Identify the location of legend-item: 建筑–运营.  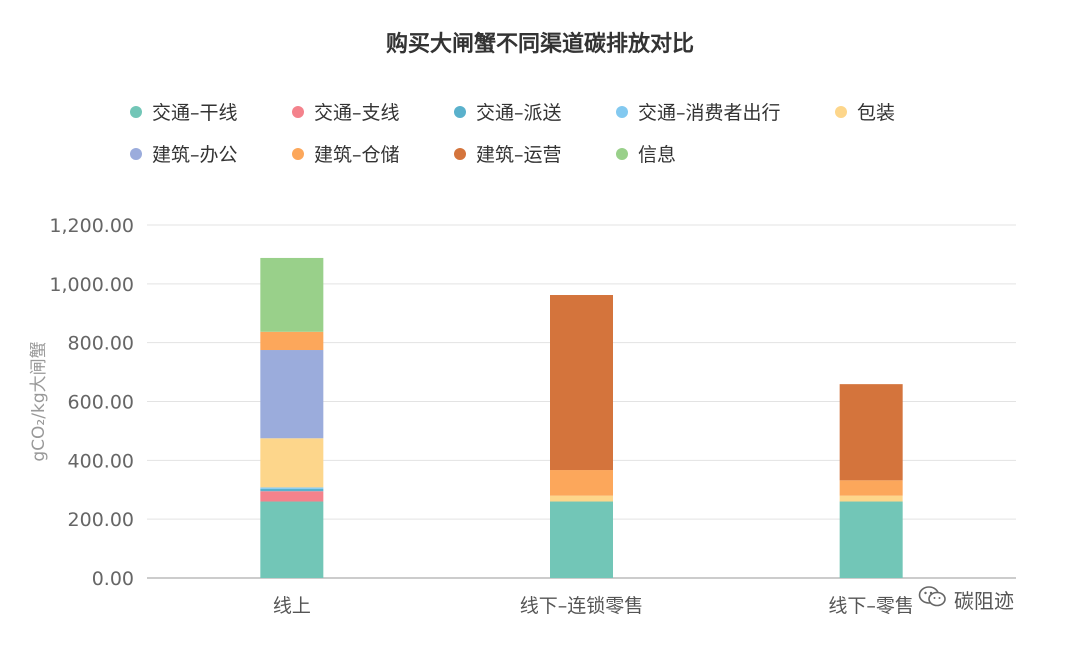
(508, 153).